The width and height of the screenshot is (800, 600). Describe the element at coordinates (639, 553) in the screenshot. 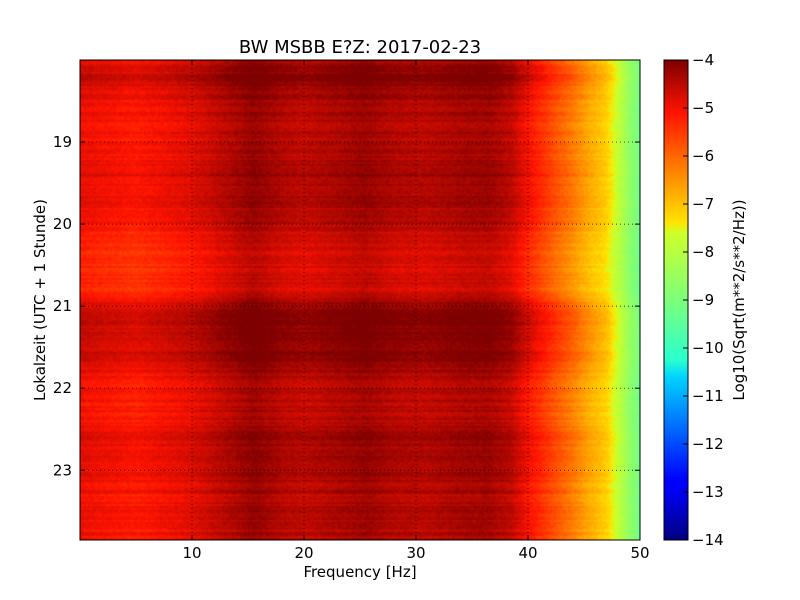

I see `x-tick-label: 50` at that location.